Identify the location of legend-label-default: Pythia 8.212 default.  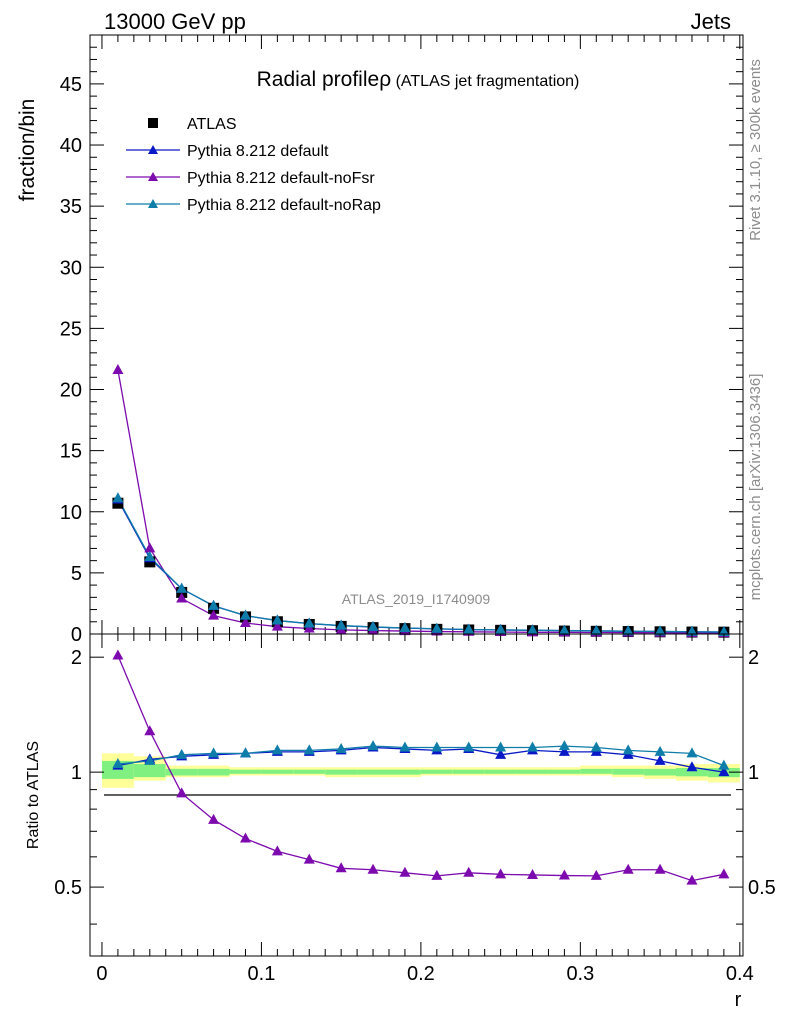
(258, 151).